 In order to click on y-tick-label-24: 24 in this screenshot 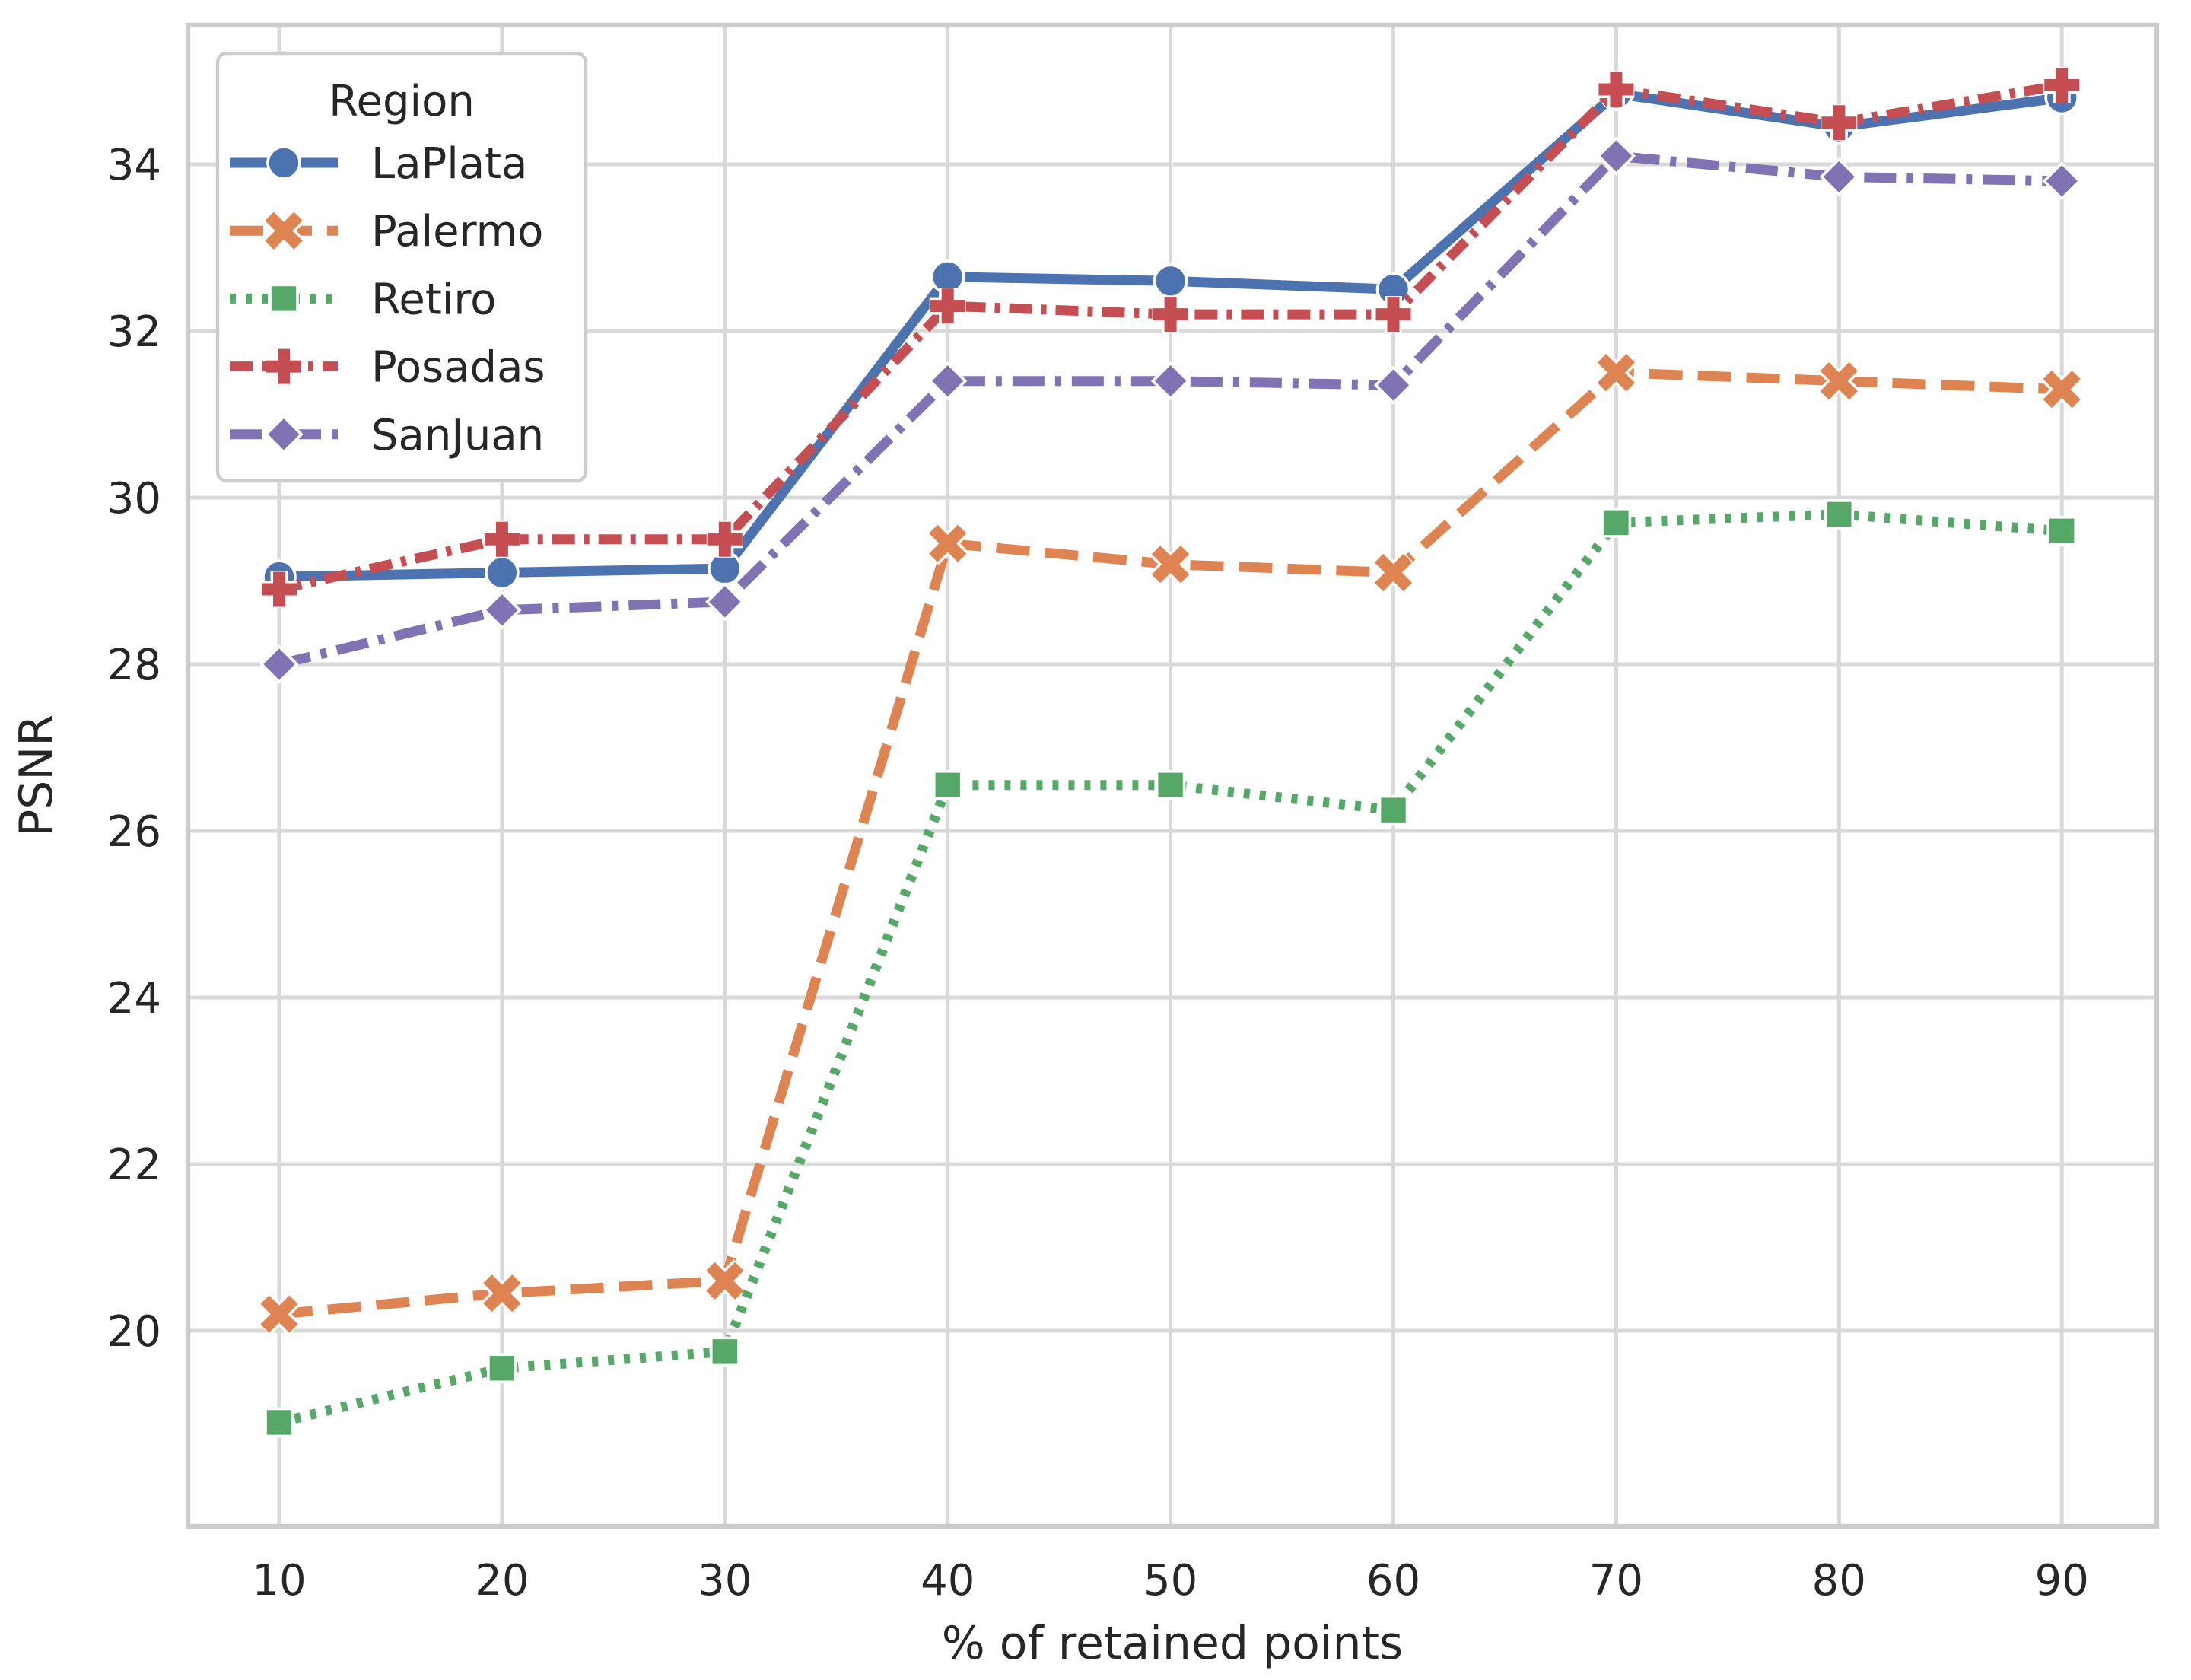, I will do `click(134, 998)`.